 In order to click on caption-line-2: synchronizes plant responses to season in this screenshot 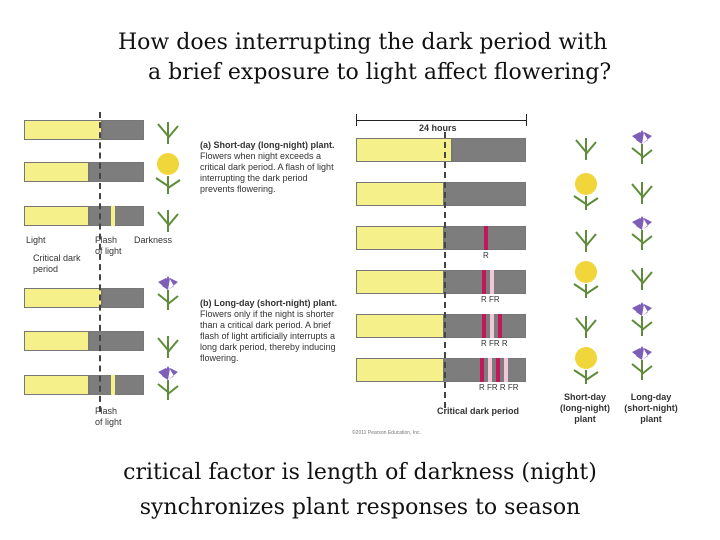, I will do `click(360, 507)`.